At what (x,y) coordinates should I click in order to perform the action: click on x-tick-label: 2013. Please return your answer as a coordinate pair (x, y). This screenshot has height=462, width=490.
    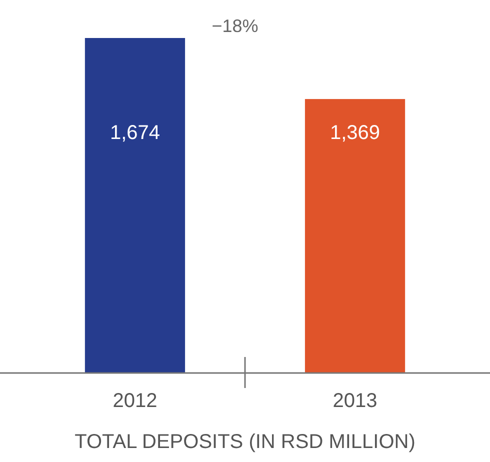
    Looking at the image, I should click on (355, 401).